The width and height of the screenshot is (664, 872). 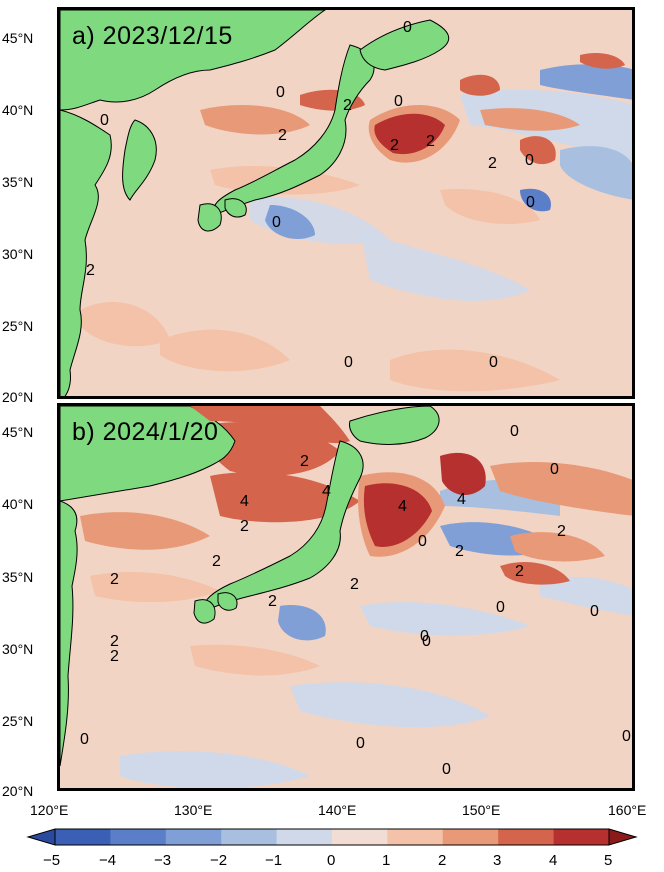 I want to click on panel-a-label: a) 2023/12/15, so click(x=152, y=36).